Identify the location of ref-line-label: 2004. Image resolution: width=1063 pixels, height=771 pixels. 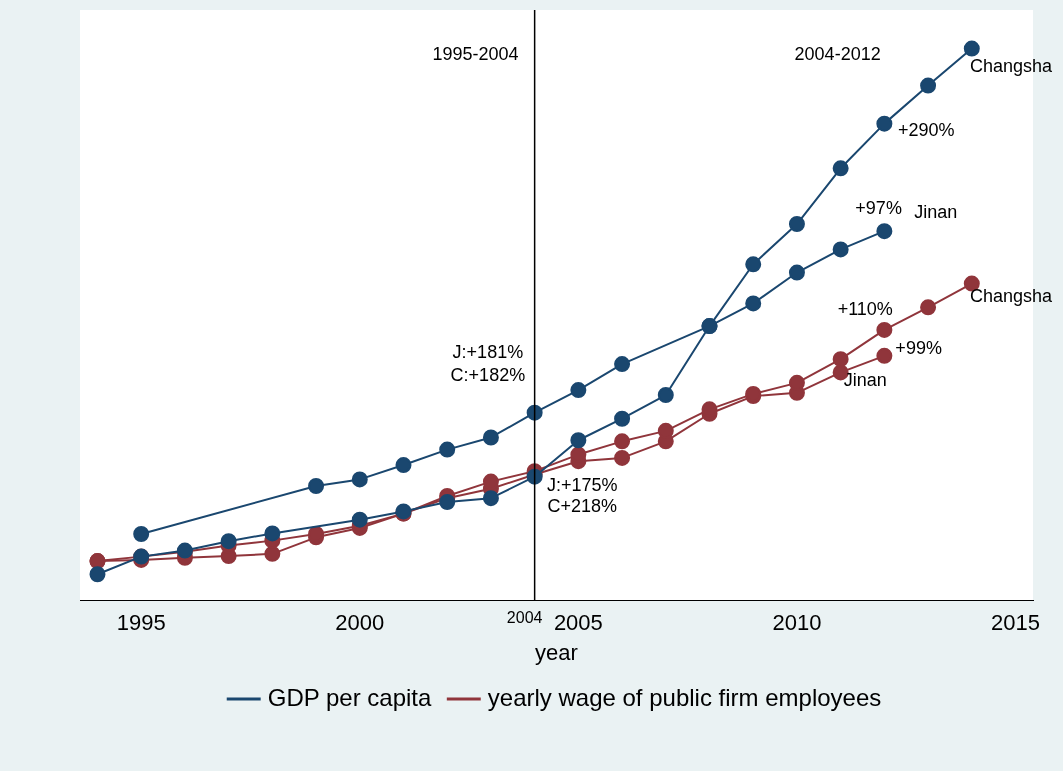
(524, 617).